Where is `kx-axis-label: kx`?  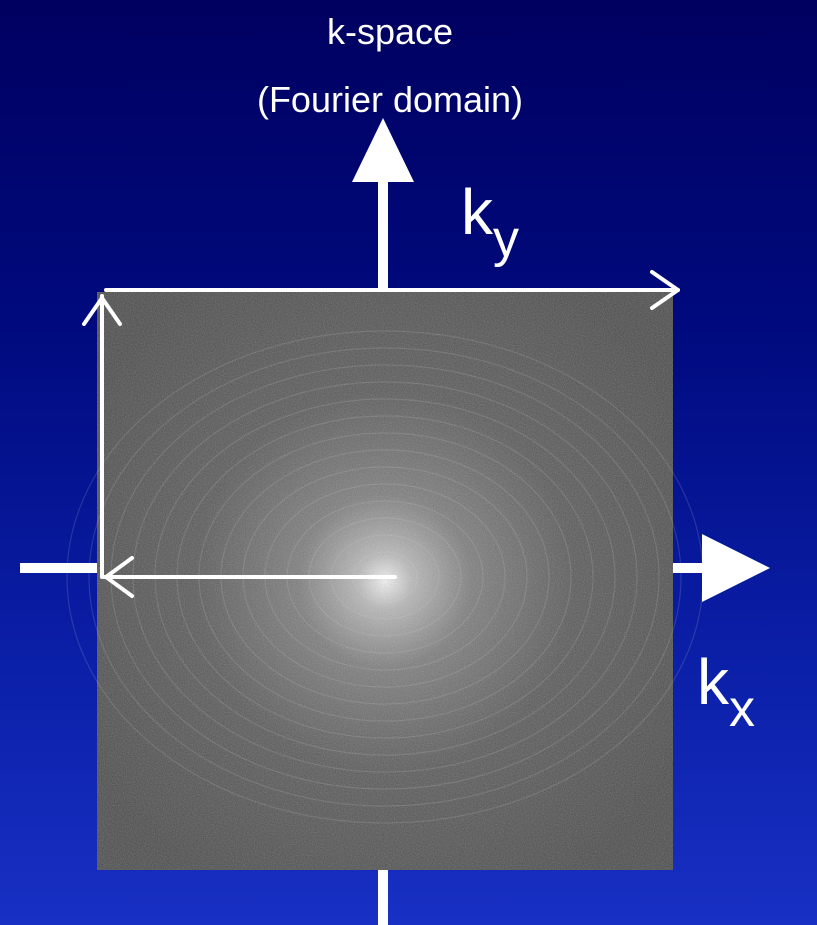
kx-axis-label: kx is located at coordinates (726, 692).